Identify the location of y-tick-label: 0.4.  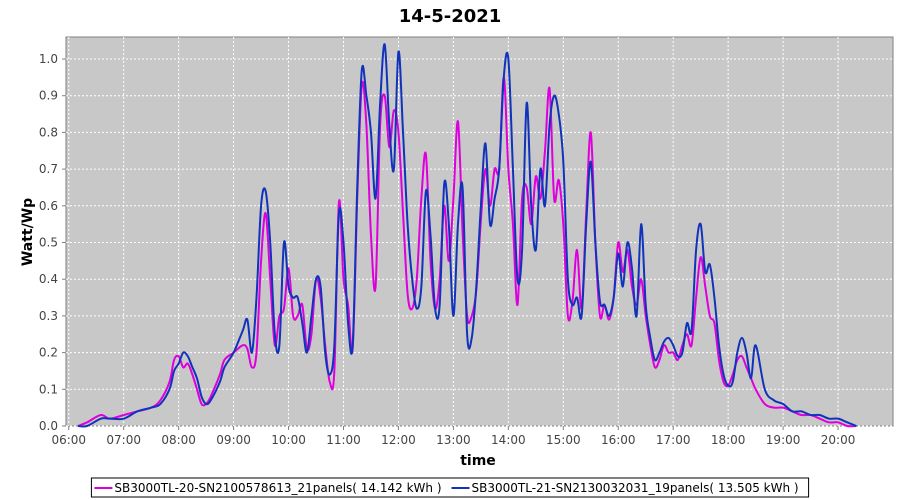
(48, 279).